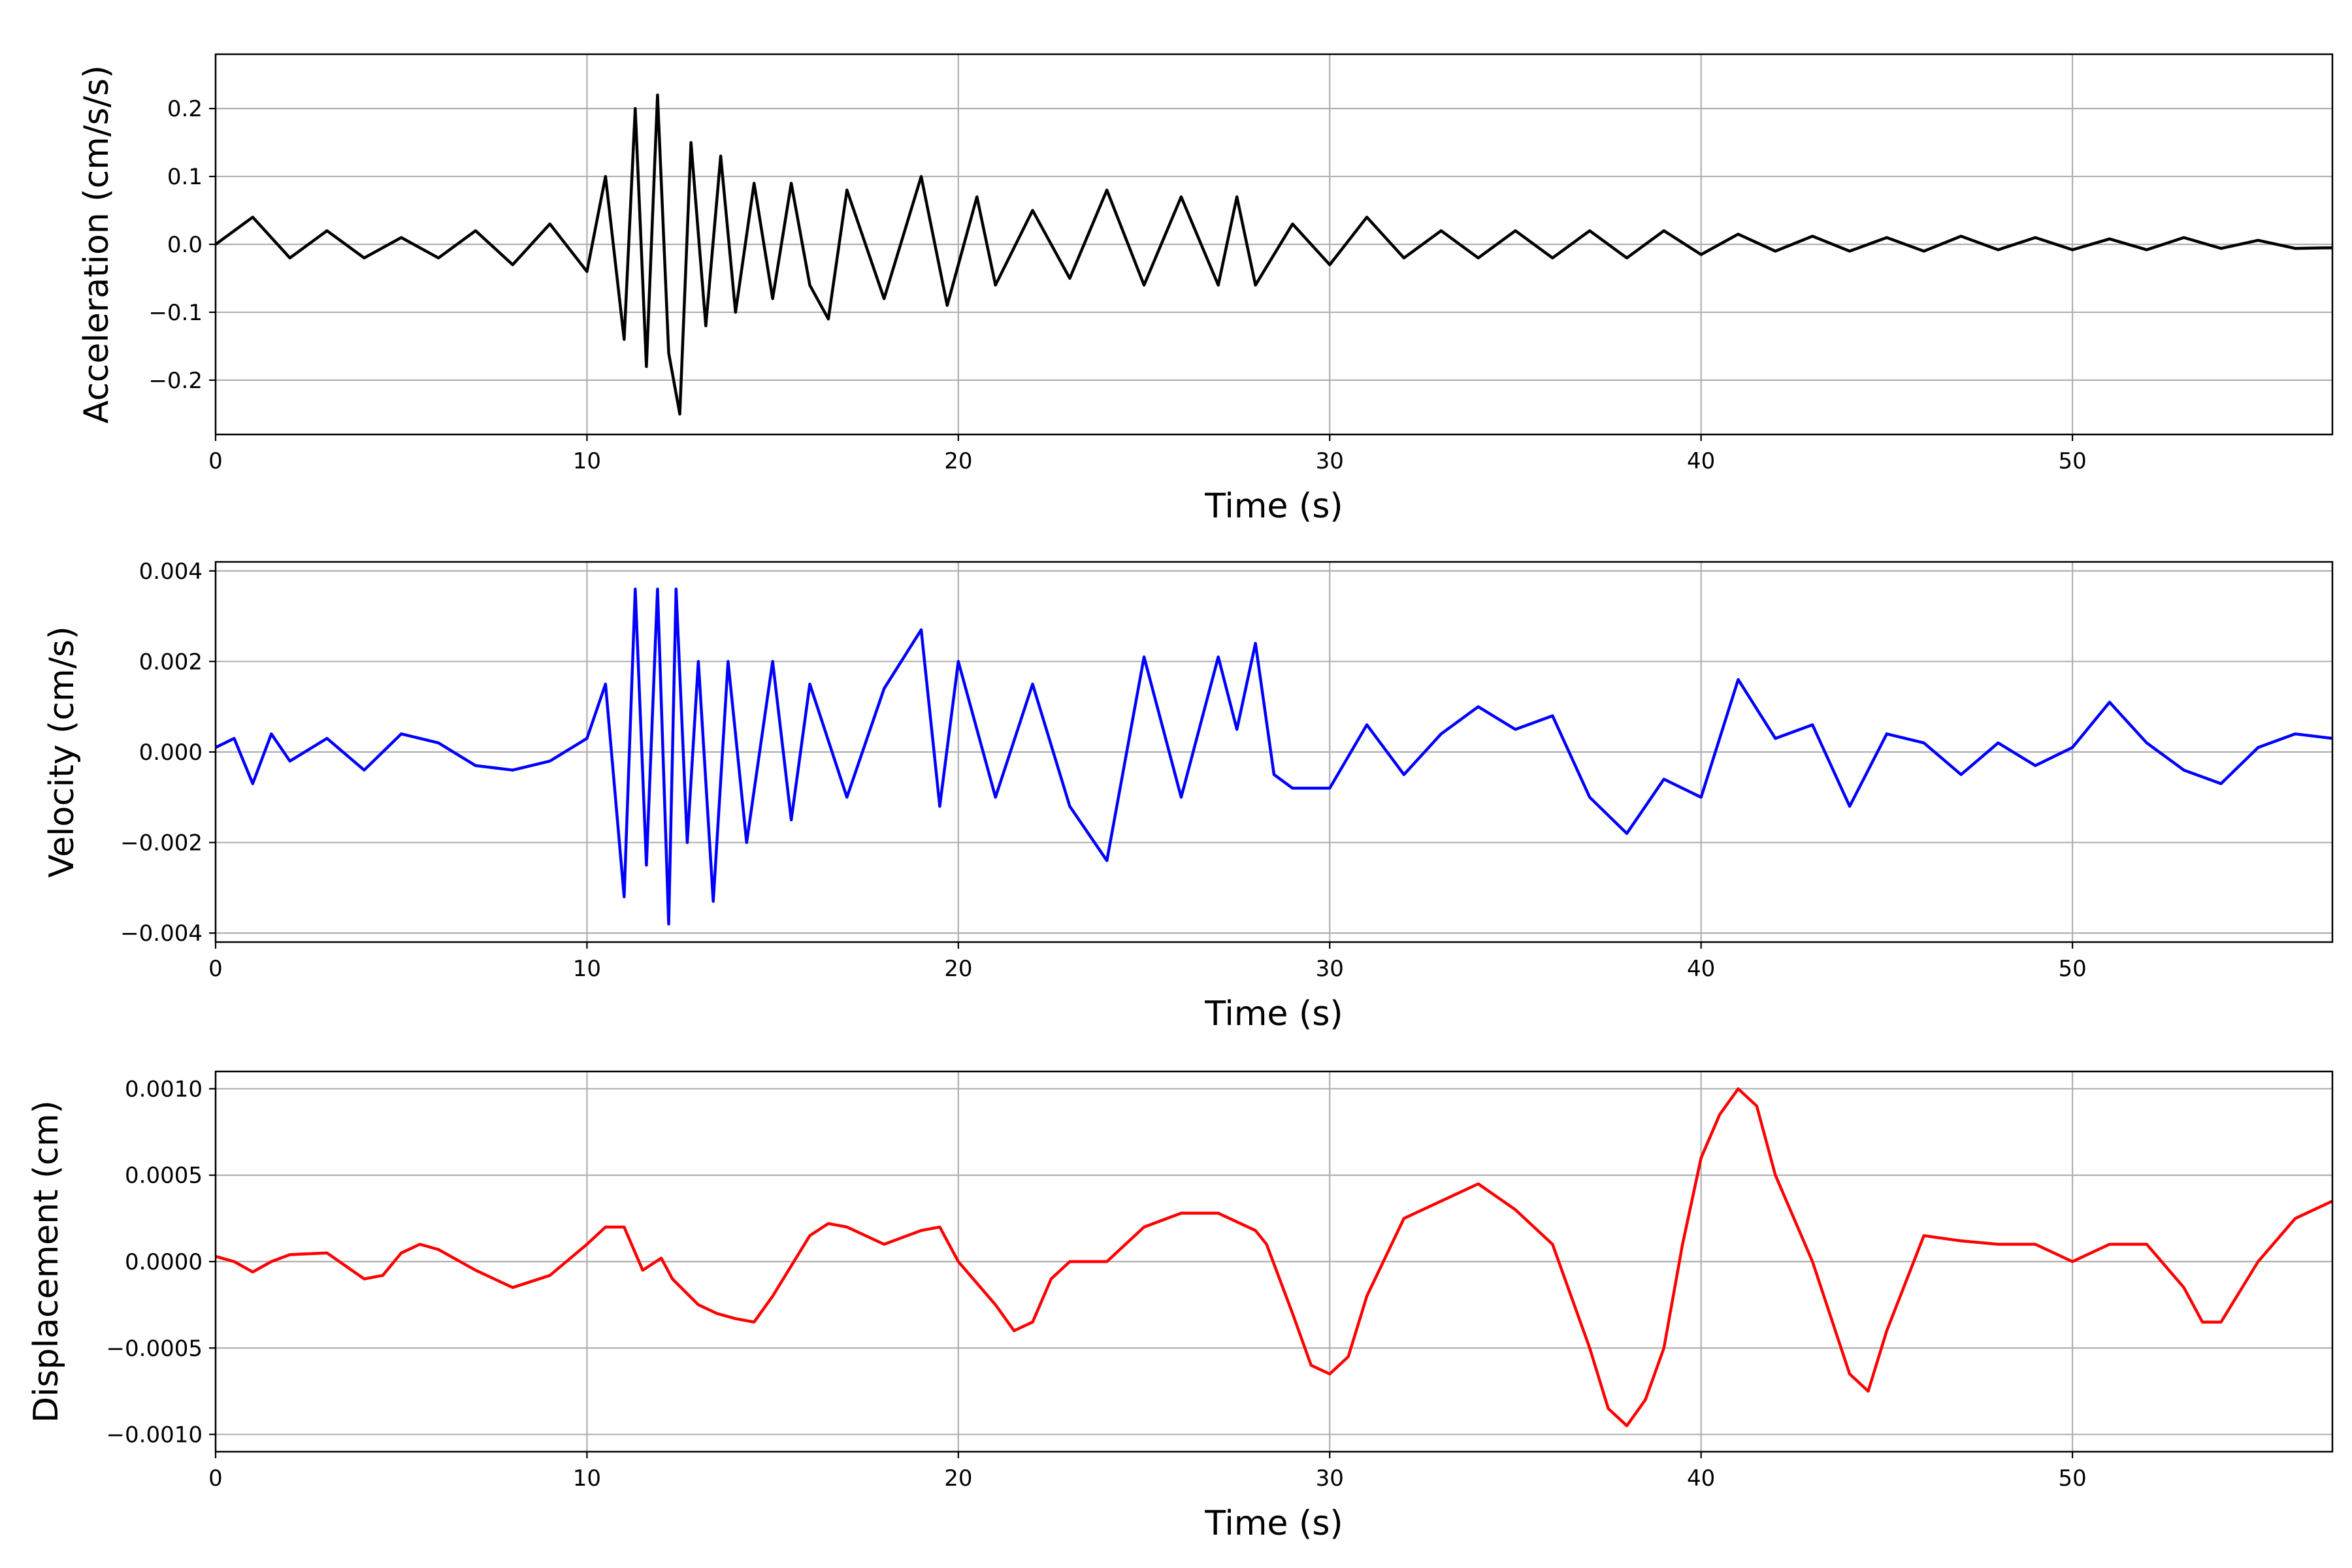 The width and height of the screenshot is (2352, 1568). What do you see at coordinates (46, 1261) in the screenshot?
I see `displacement-y-axis-label: Displacement (cm)` at bounding box center [46, 1261].